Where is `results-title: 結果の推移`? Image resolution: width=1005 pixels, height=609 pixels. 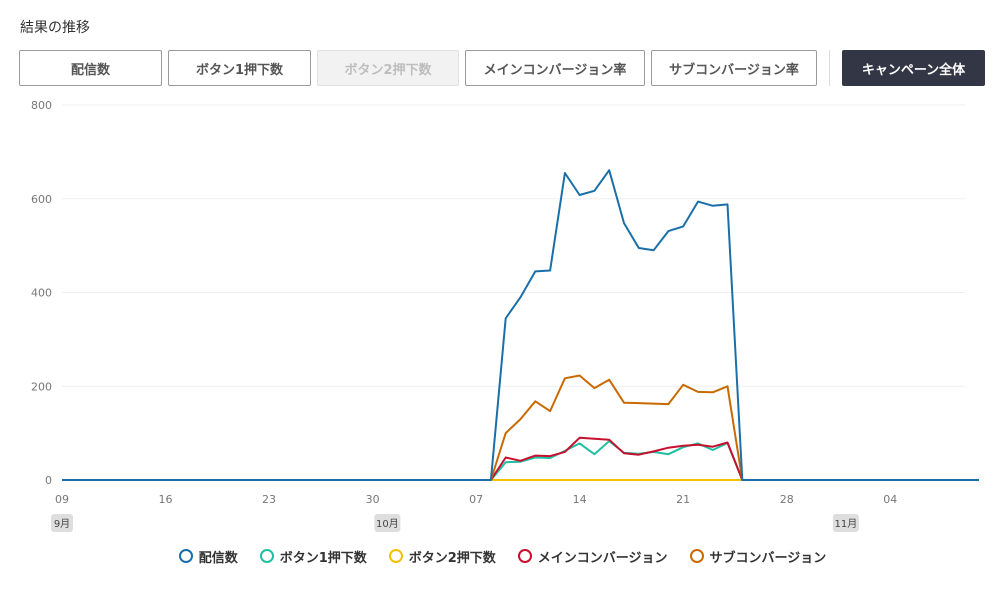
results-title: 結果の推移 is located at coordinates (55, 28).